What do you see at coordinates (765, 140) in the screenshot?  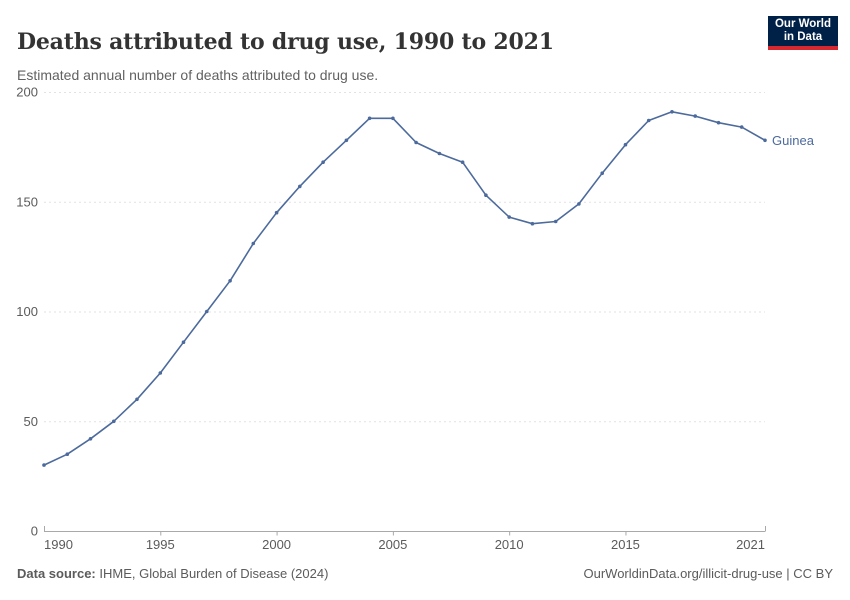 I see `data-point-2021` at bounding box center [765, 140].